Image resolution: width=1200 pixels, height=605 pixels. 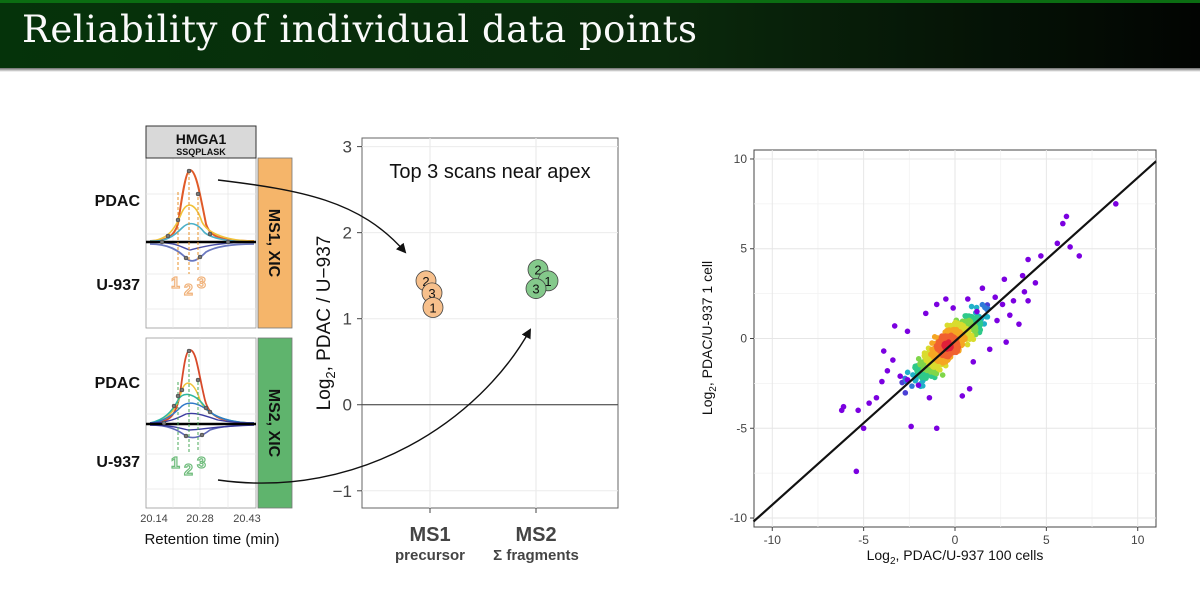 I want to click on ratio-chart-panel, so click(x=490, y=323).